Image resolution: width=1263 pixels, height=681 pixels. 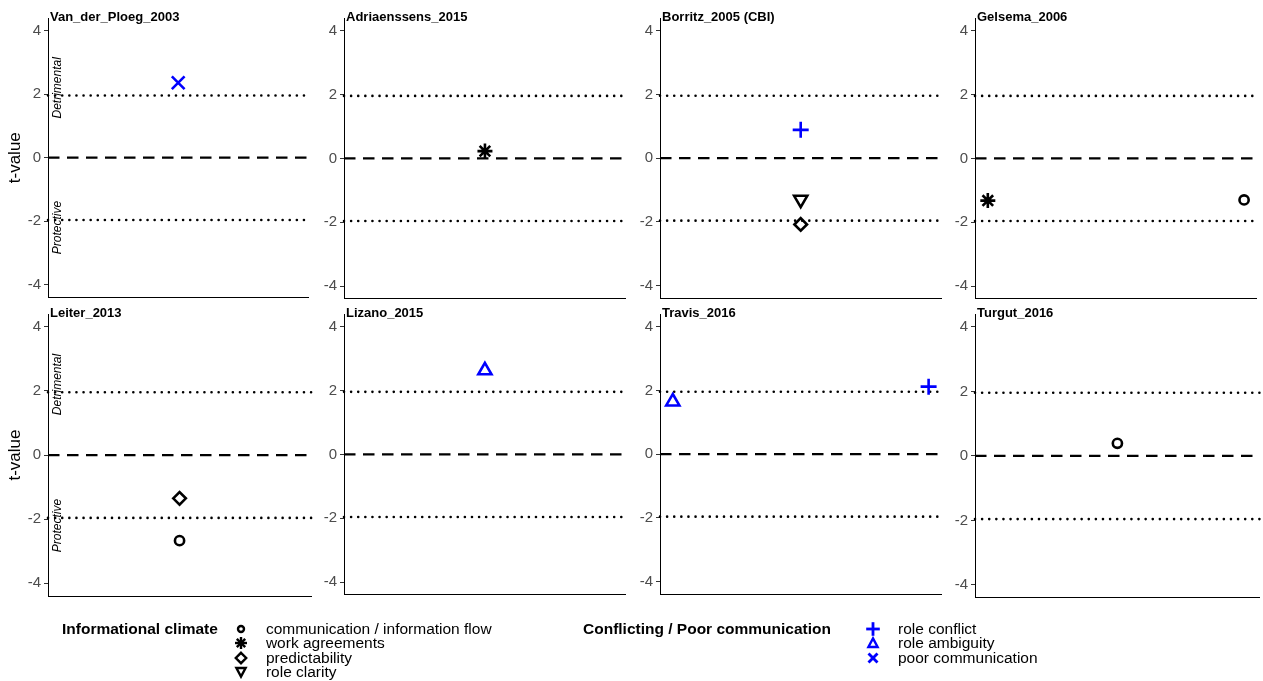 What do you see at coordinates (707, 628) in the screenshot?
I see `legend-title: Conflicting / Poor communication` at bounding box center [707, 628].